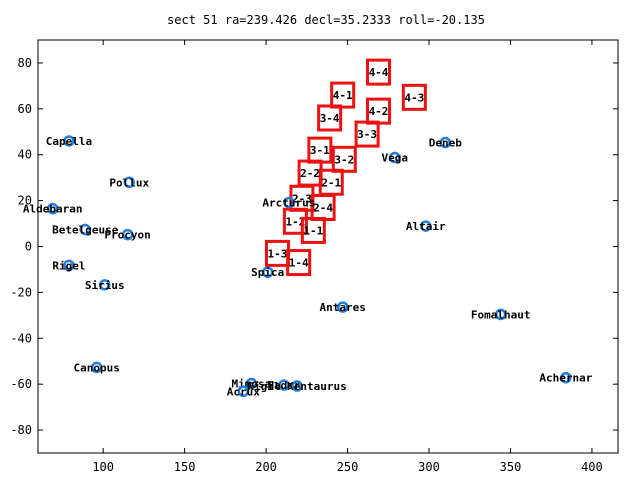 Image resolution: width=640 pixels, height=480 pixels. Describe the element at coordinates (592, 467) in the screenshot. I see `x-tick-label: 400` at that location.